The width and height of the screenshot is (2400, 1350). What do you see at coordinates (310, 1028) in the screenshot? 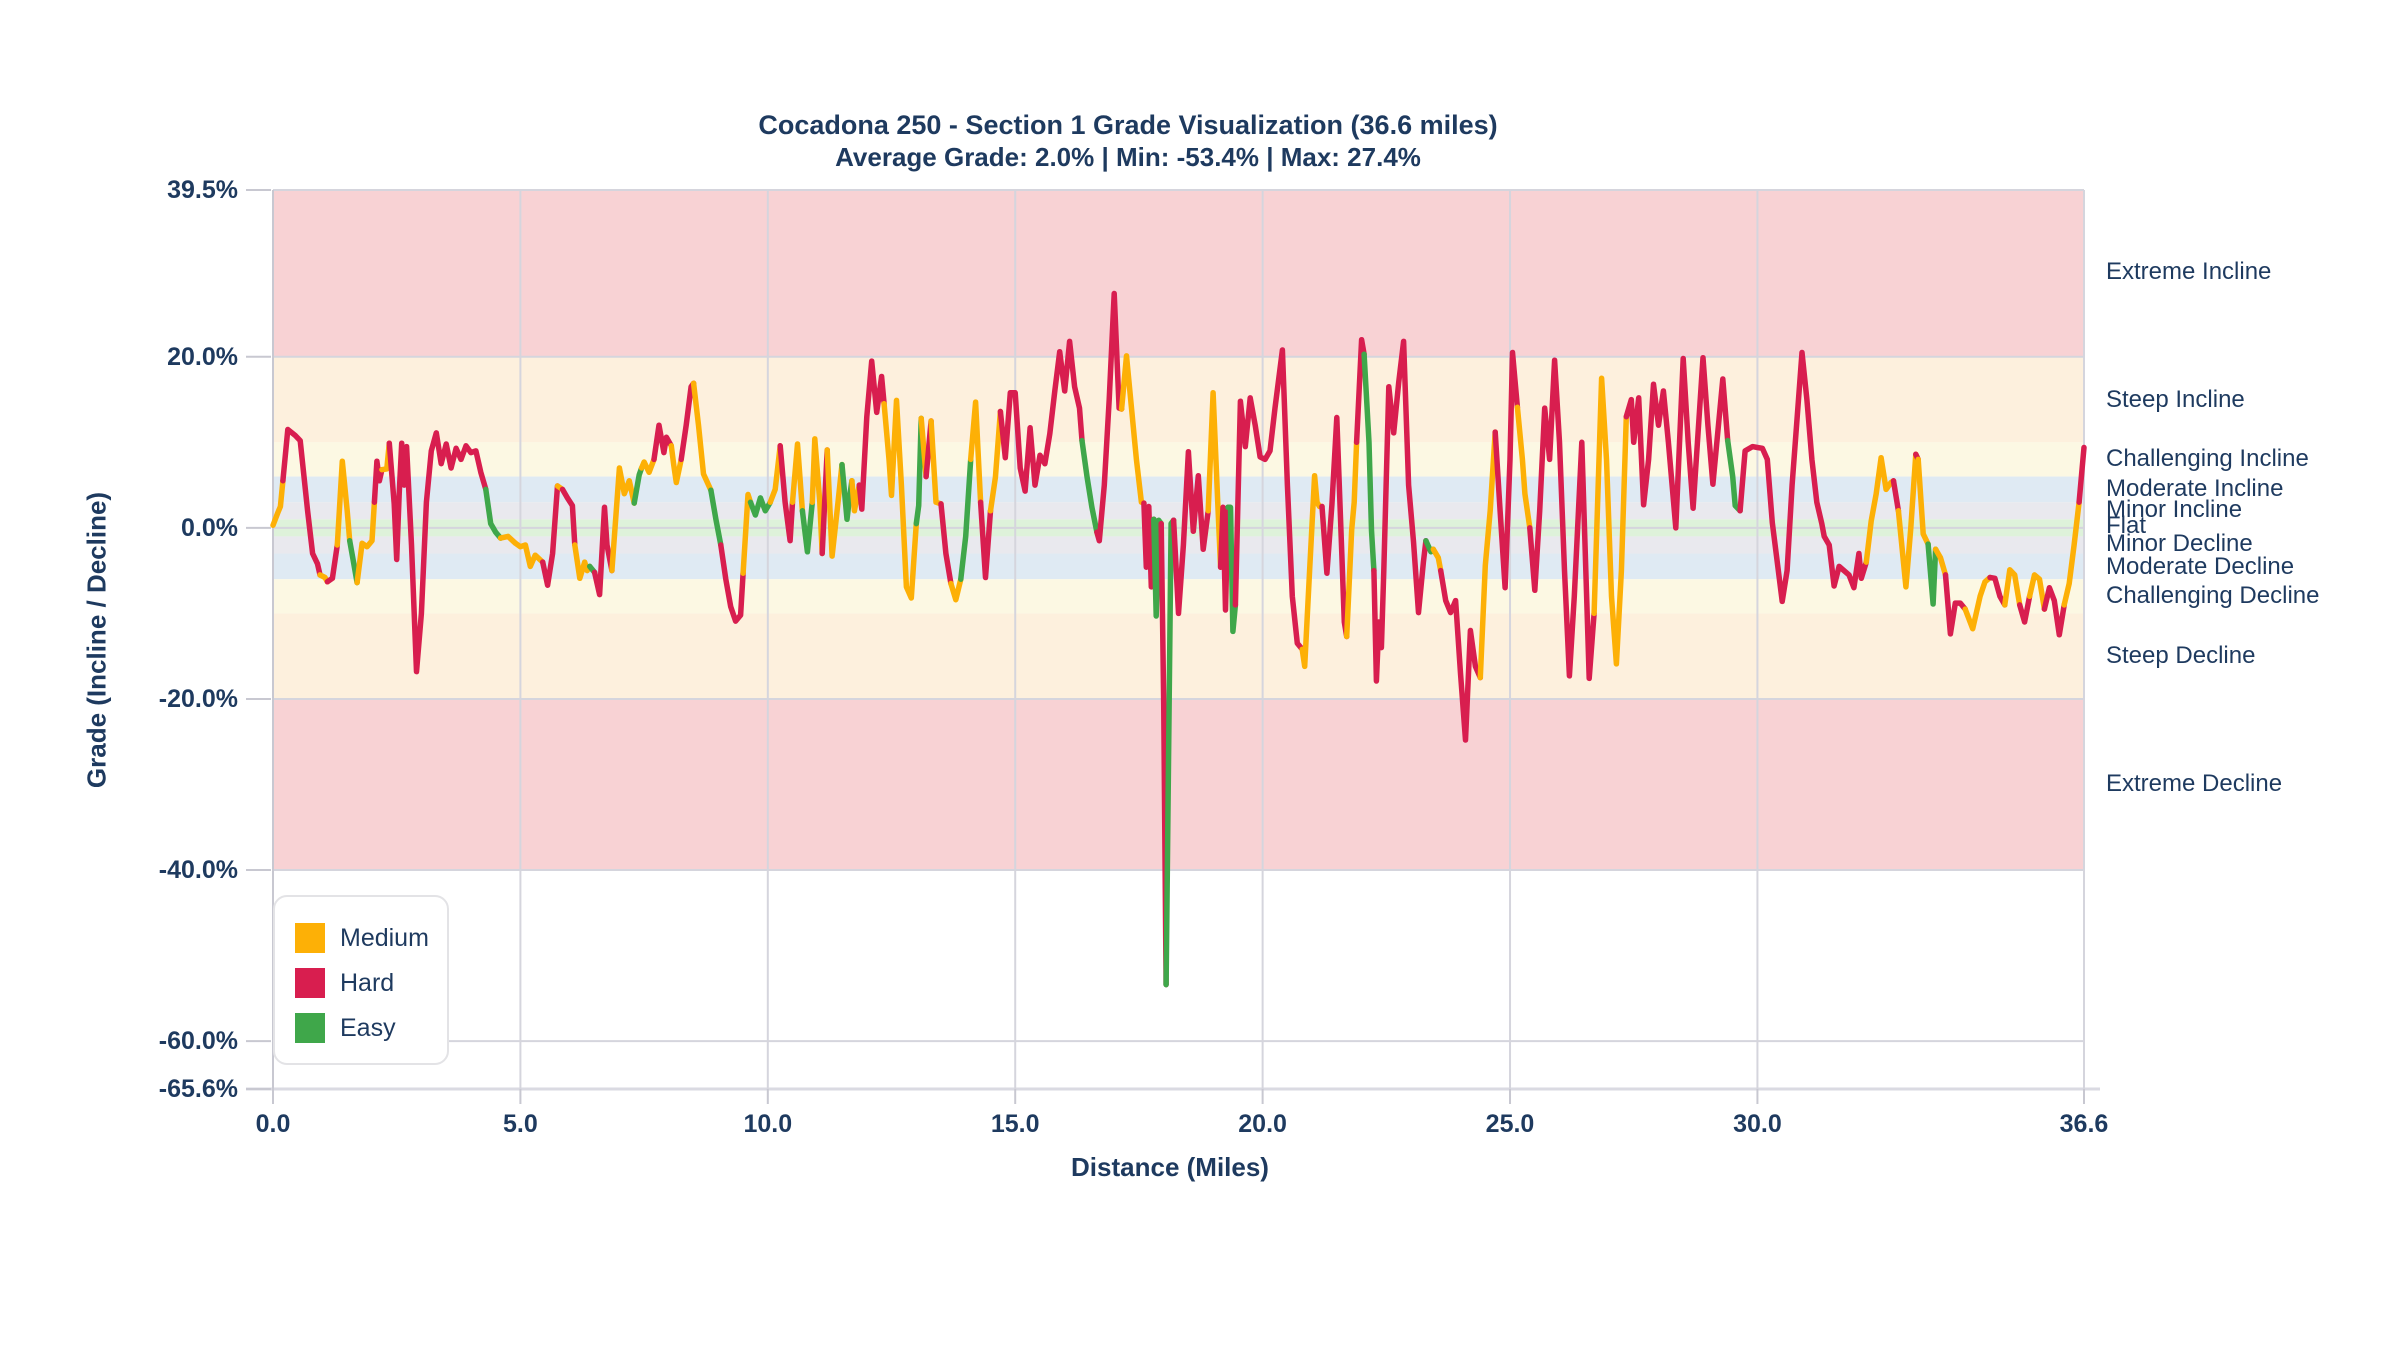
I see `legend-swatch-easy` at bounding box center [310, 1028].